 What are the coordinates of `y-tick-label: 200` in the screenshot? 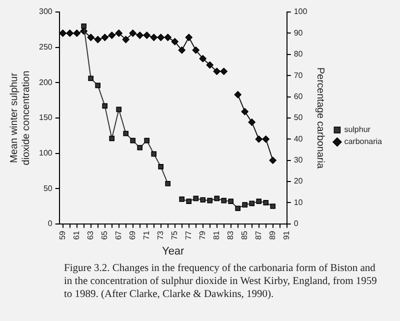 It's located at (45, 82).